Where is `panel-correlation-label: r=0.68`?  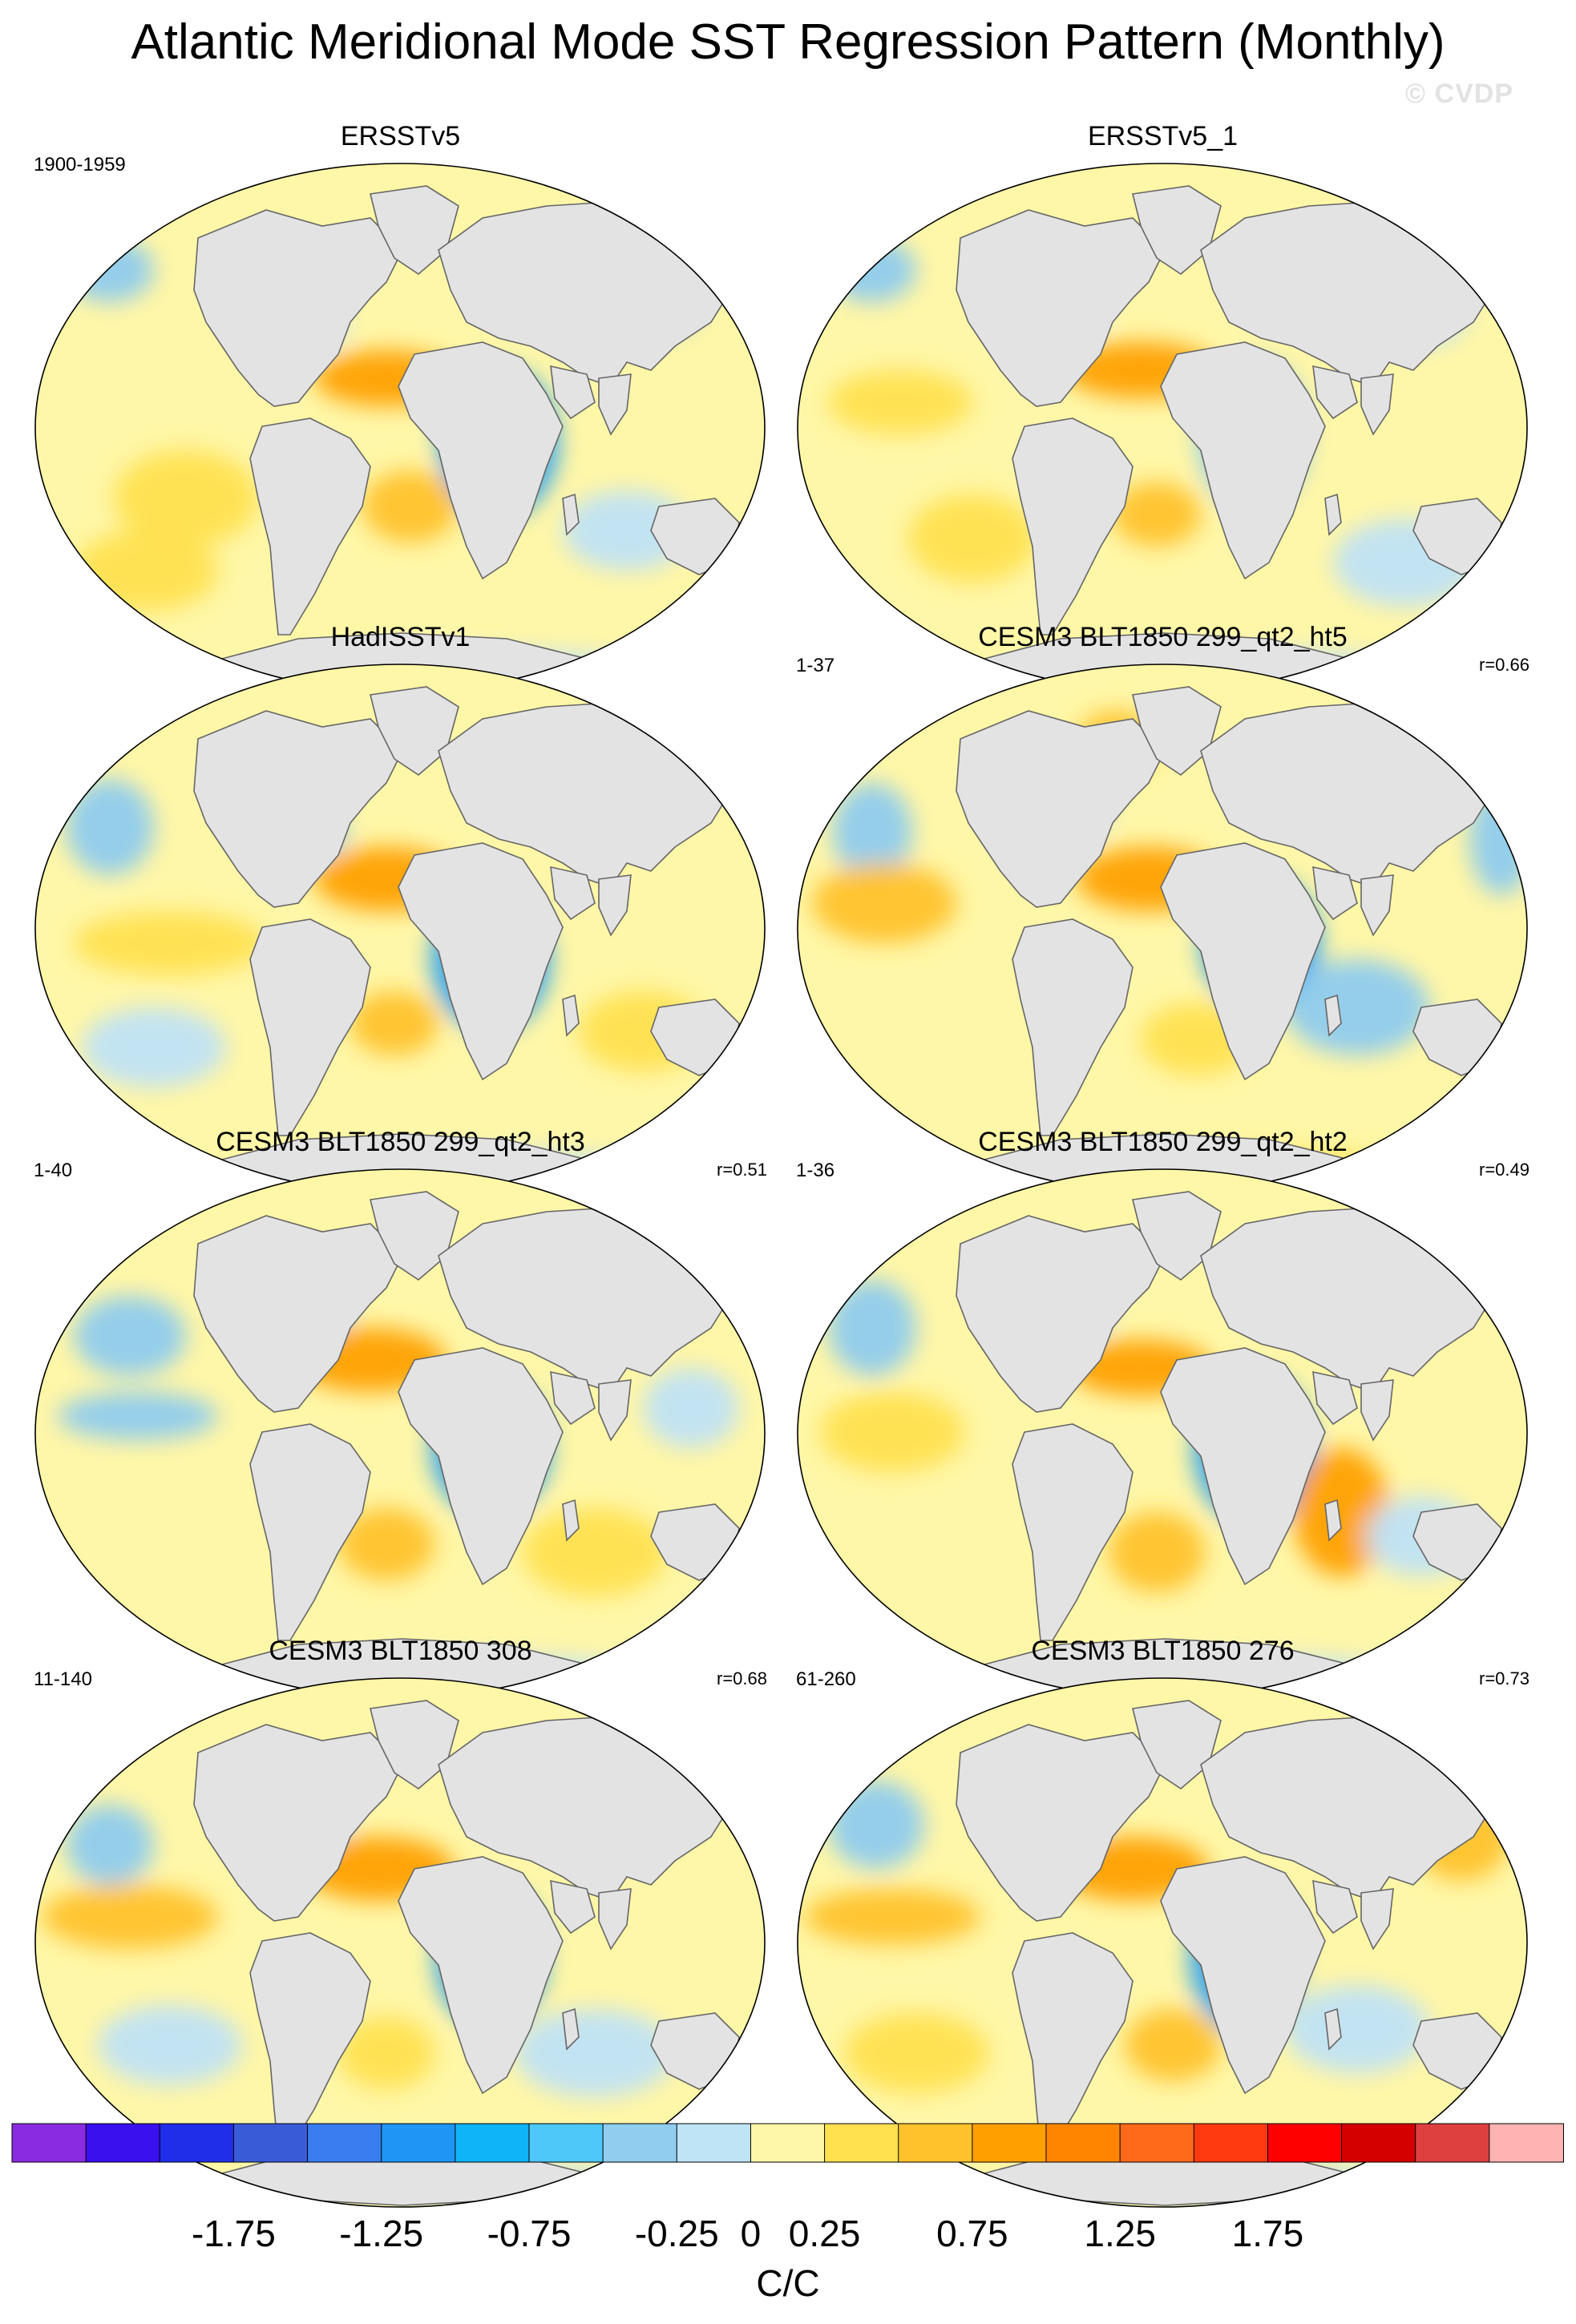
panel-correlation-label: r=0.68 is located at coordinates (742, 1678).